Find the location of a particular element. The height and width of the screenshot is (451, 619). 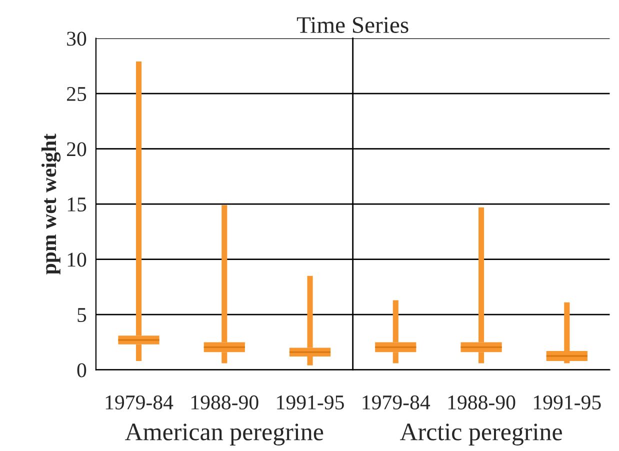

y-tick-label: 15 is located at coordinates (77, 205).